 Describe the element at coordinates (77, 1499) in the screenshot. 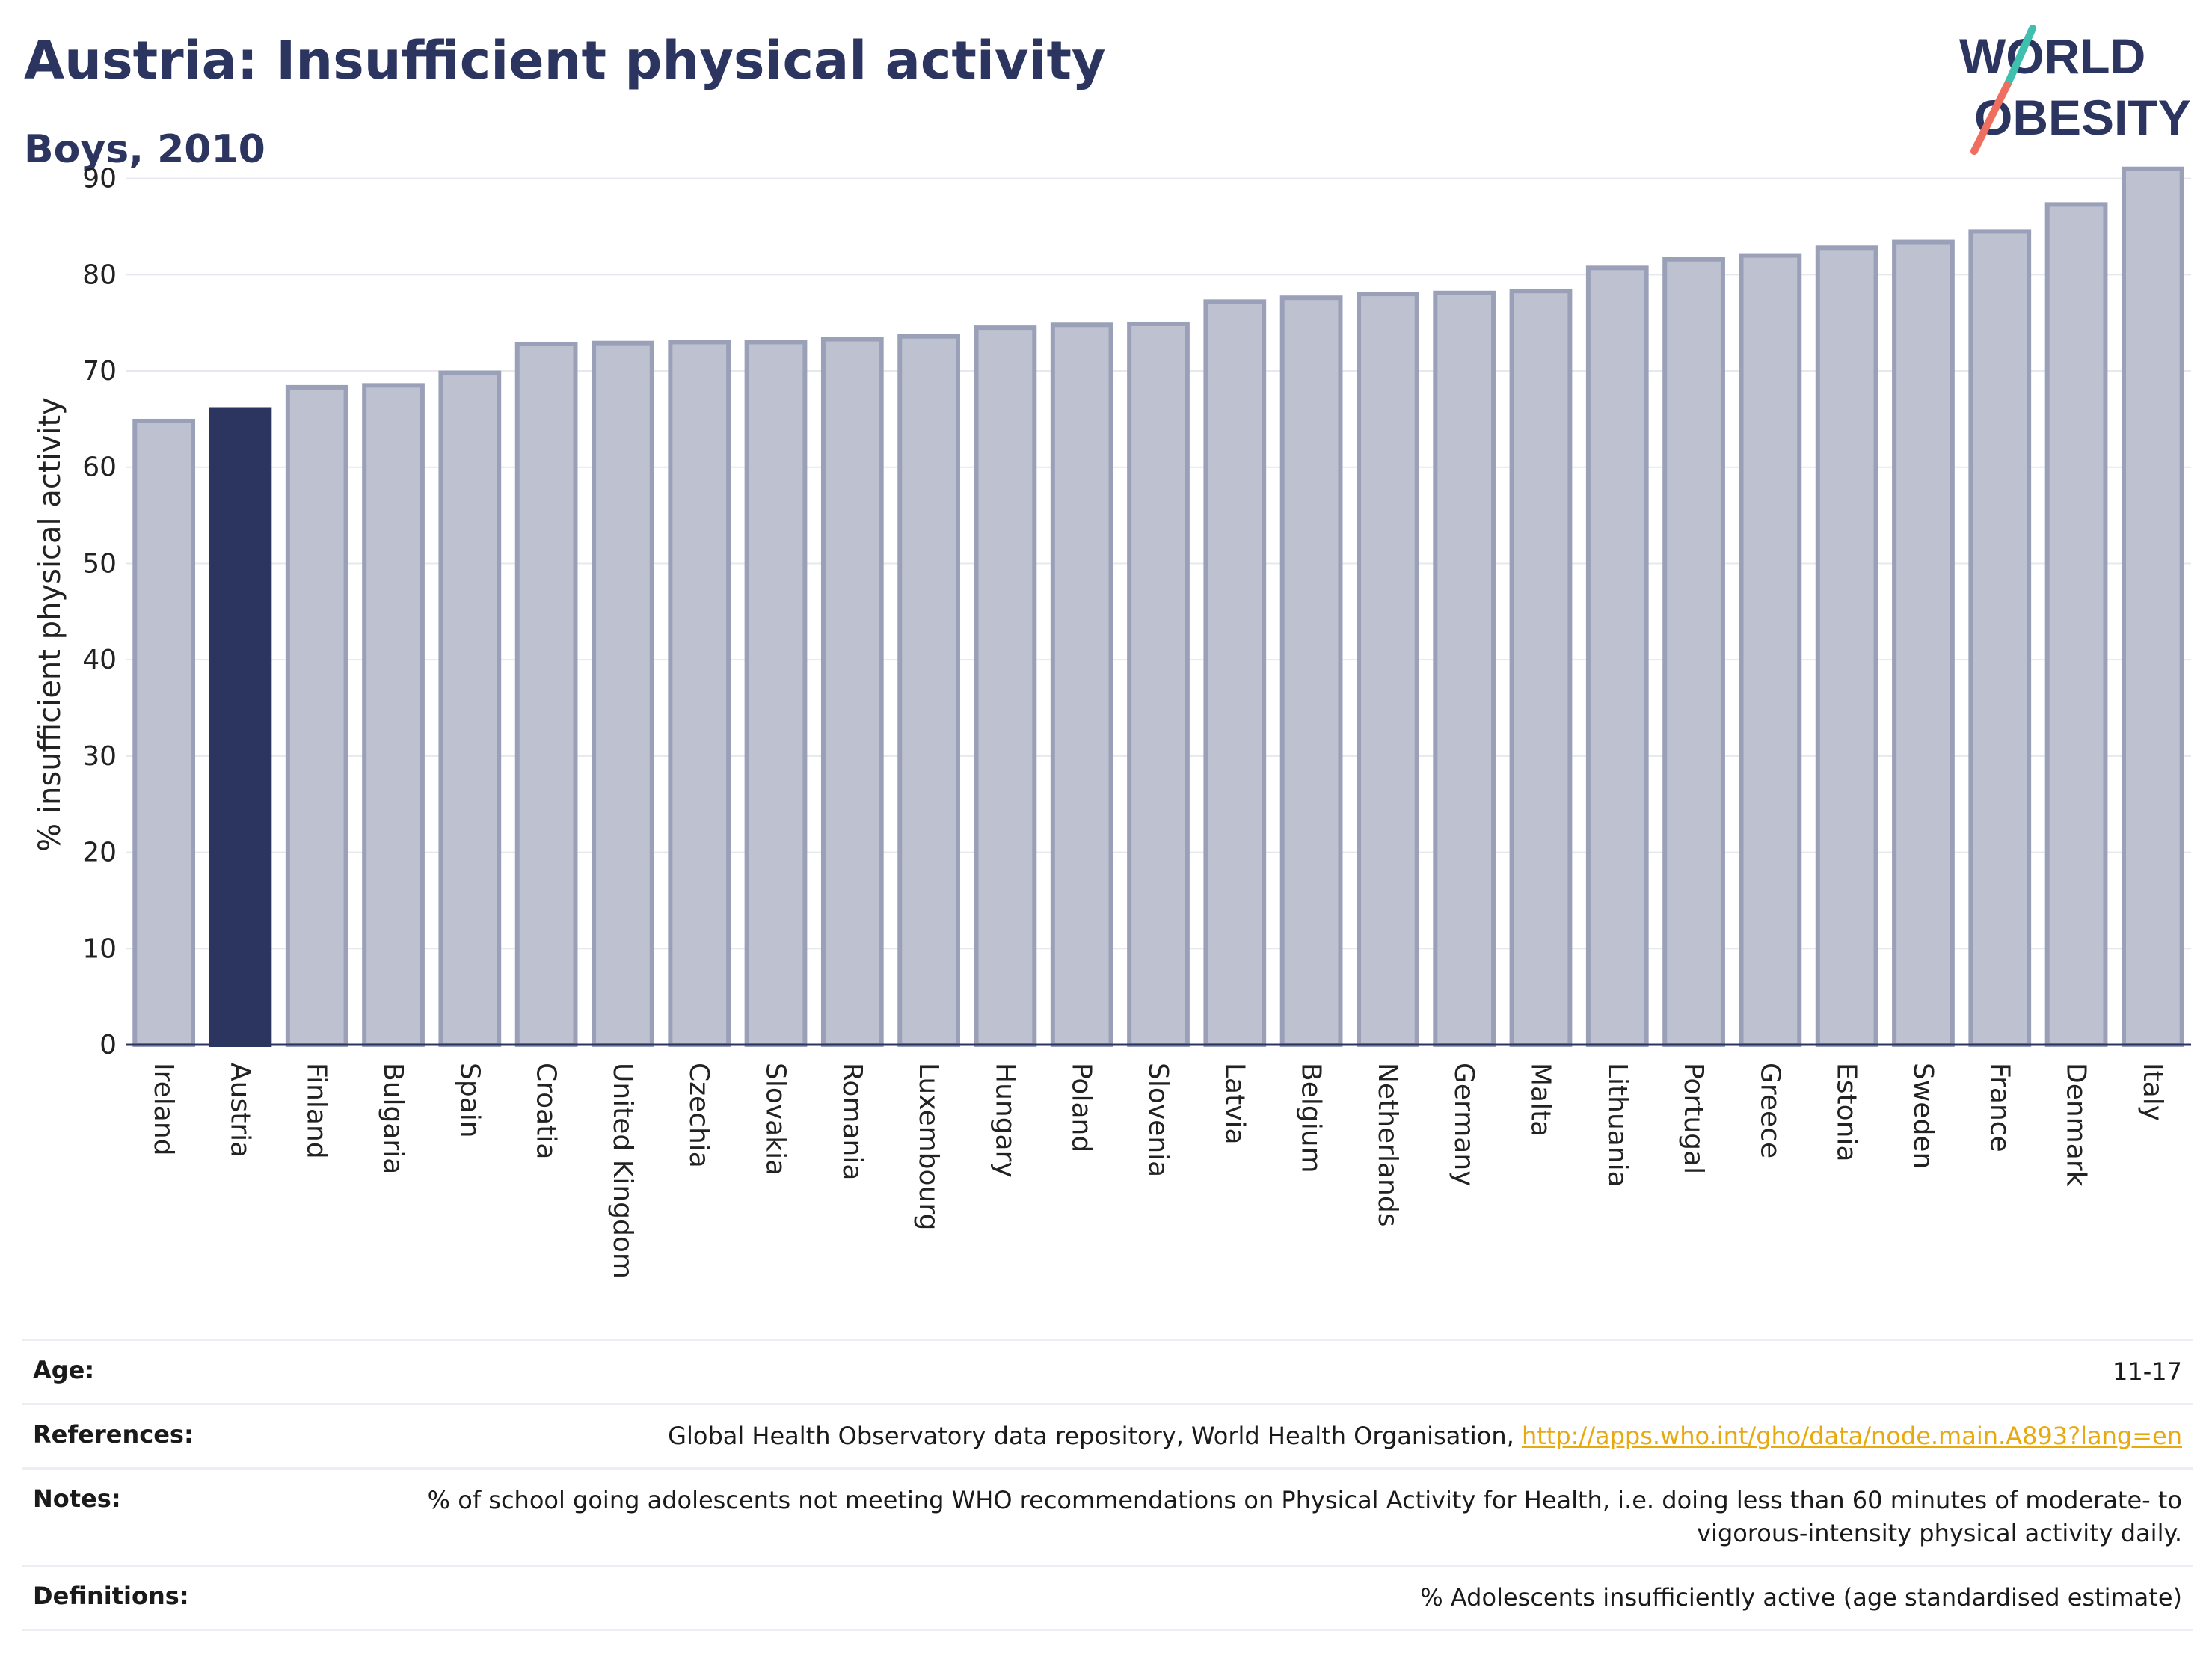

I see `info-label: Notes:` at that location.